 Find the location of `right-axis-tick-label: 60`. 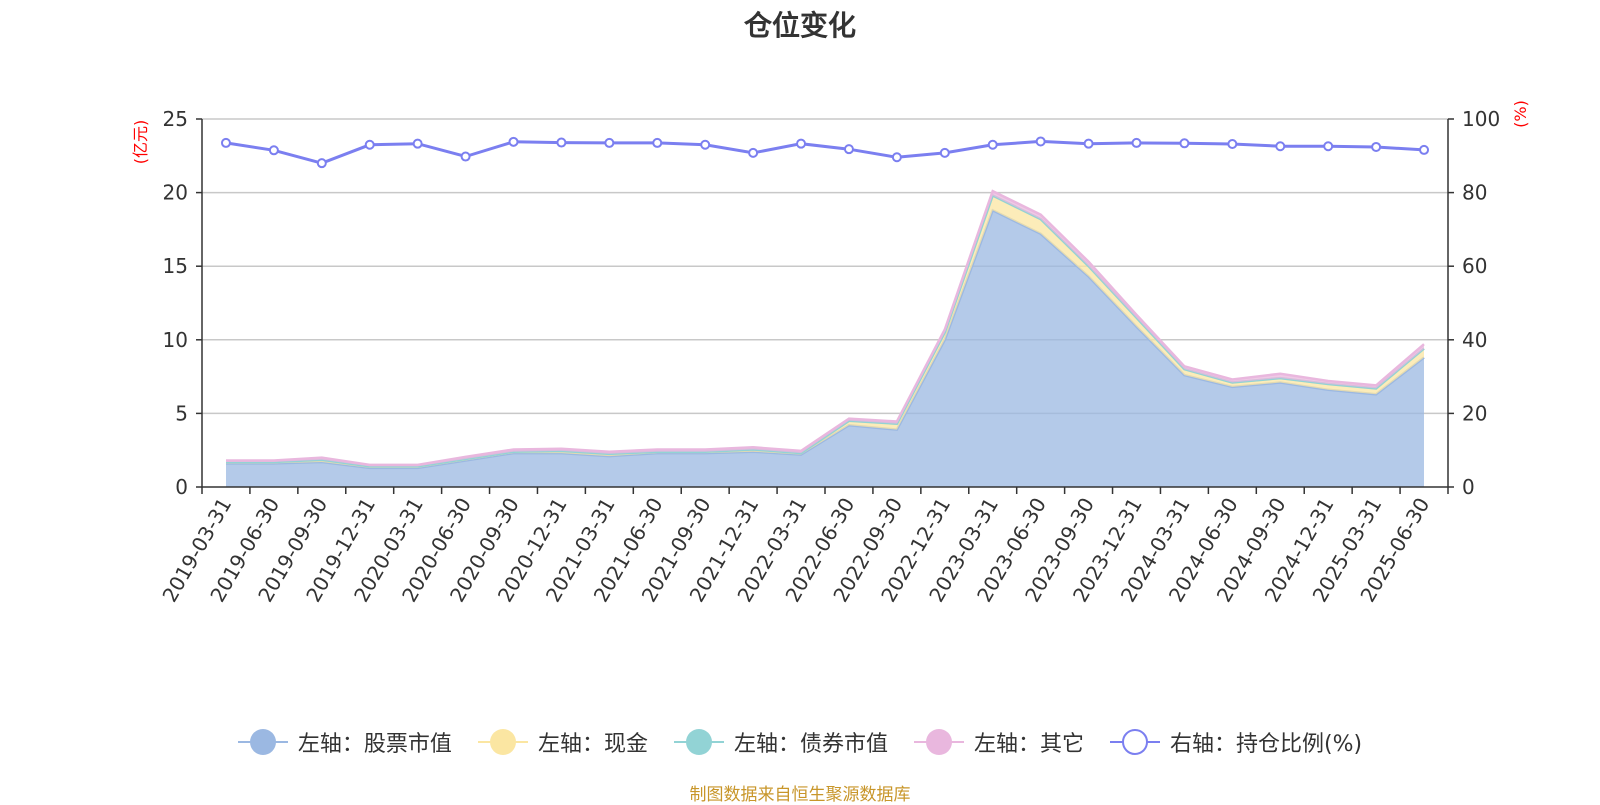

right-axis-tick-label: 60 is located at coordinates (1474, 266).